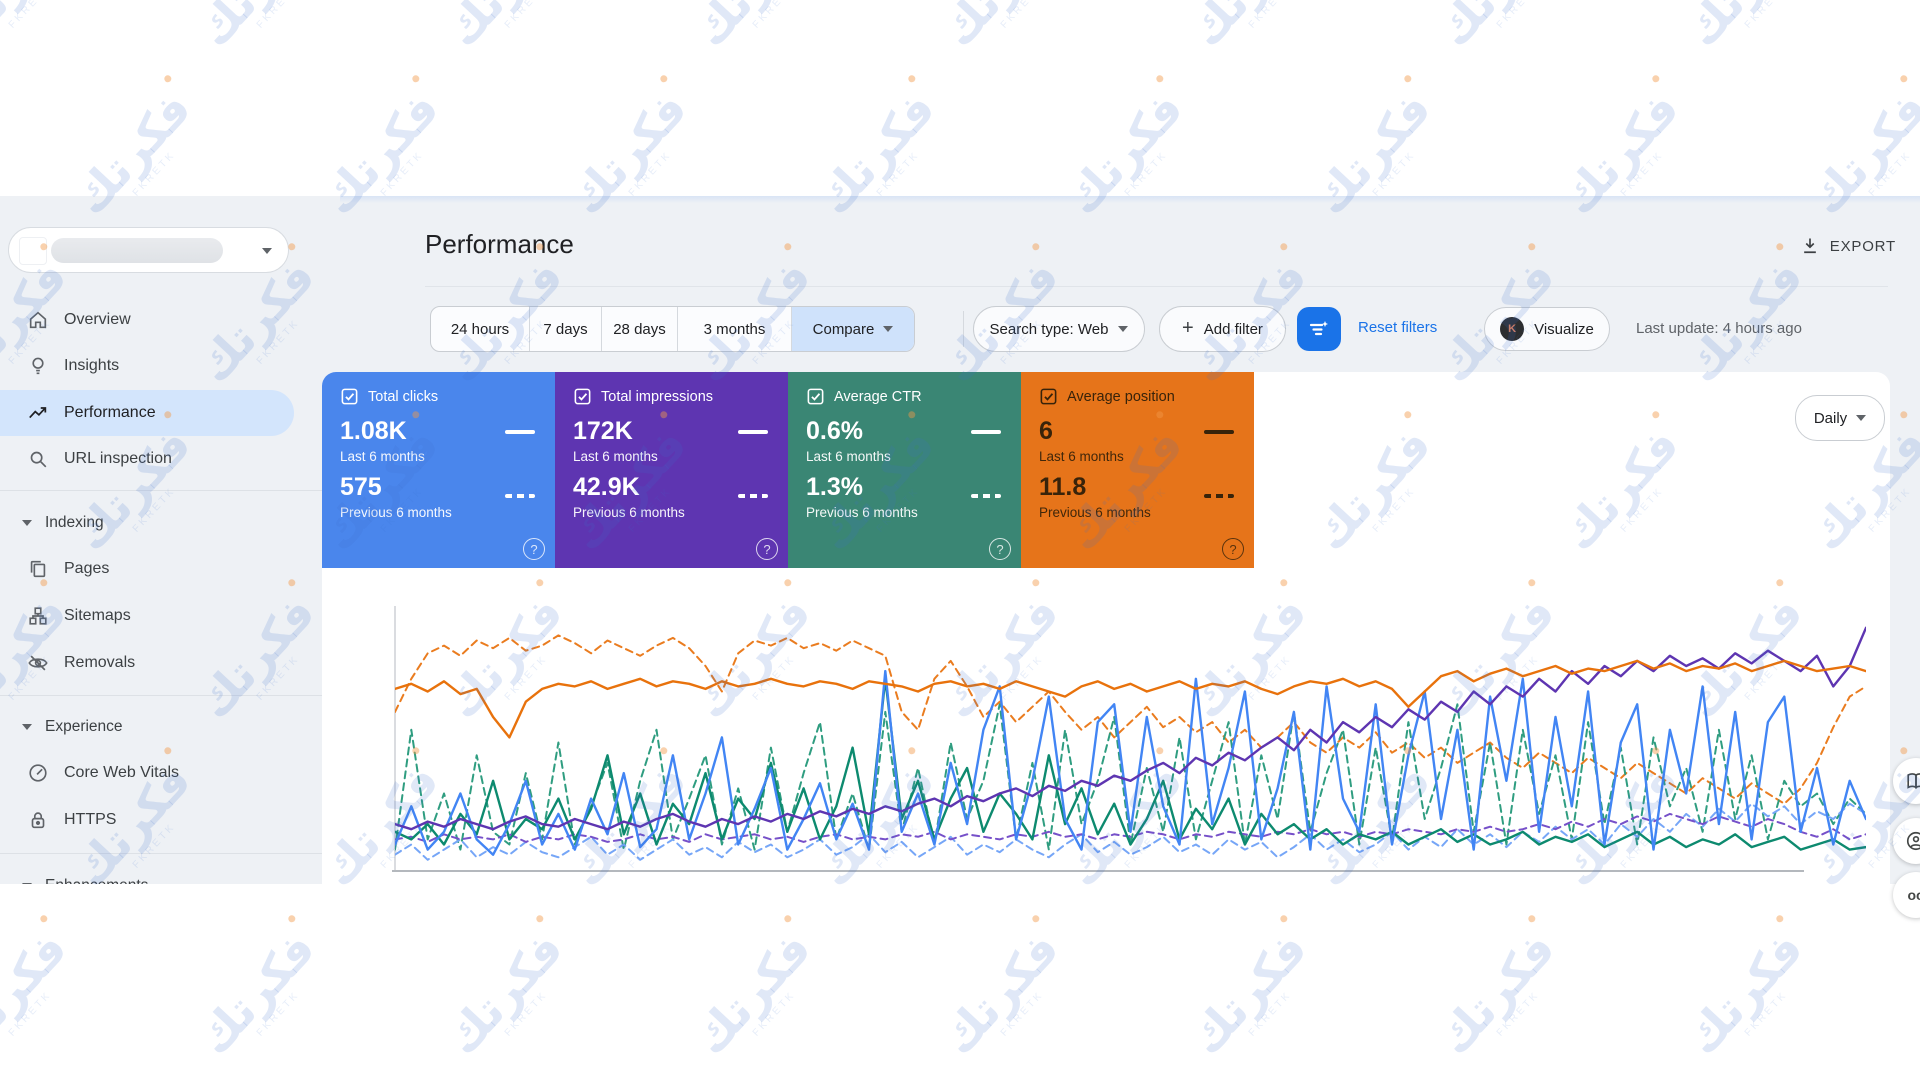  Describe the element at coordinates (1398, 327) in the screenshot. I see `reset-filters-link: Reset filters` at that location.